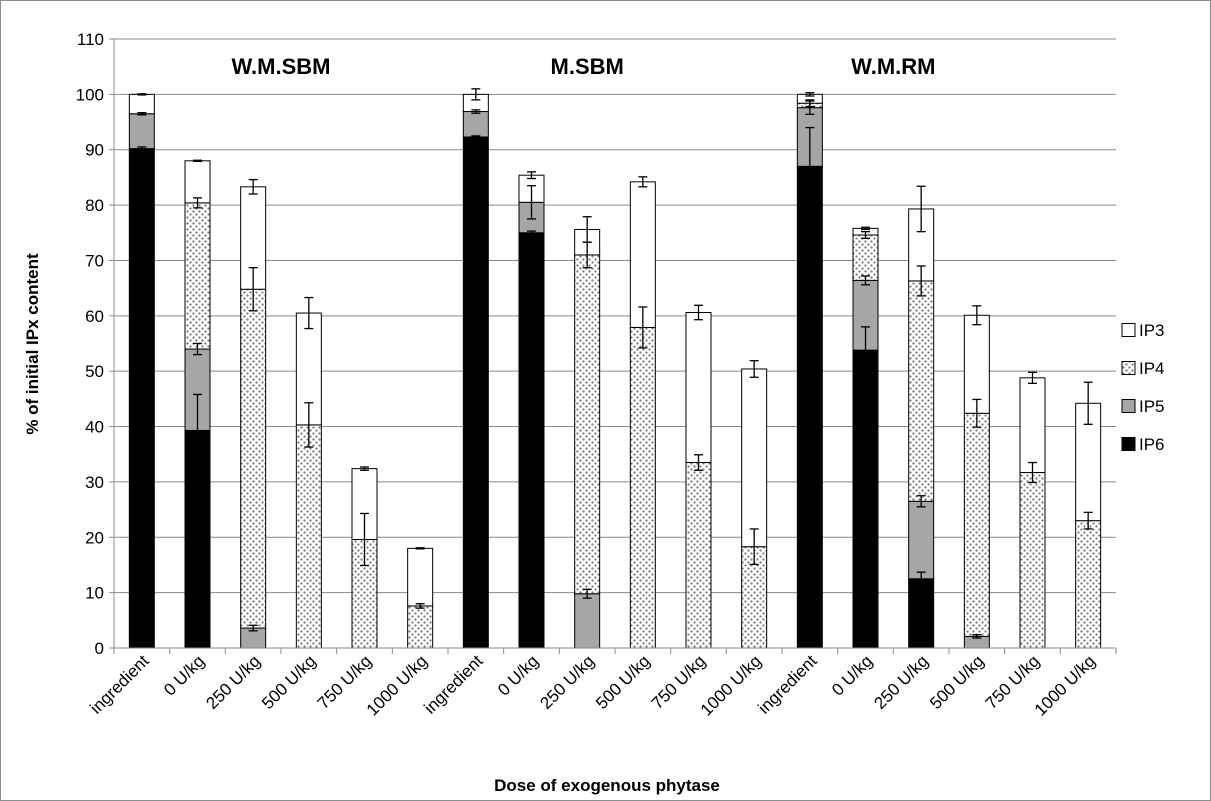 This screenshot has height=801, width=1211. I want to click on y-tick-label: 100, so click(90, 94).